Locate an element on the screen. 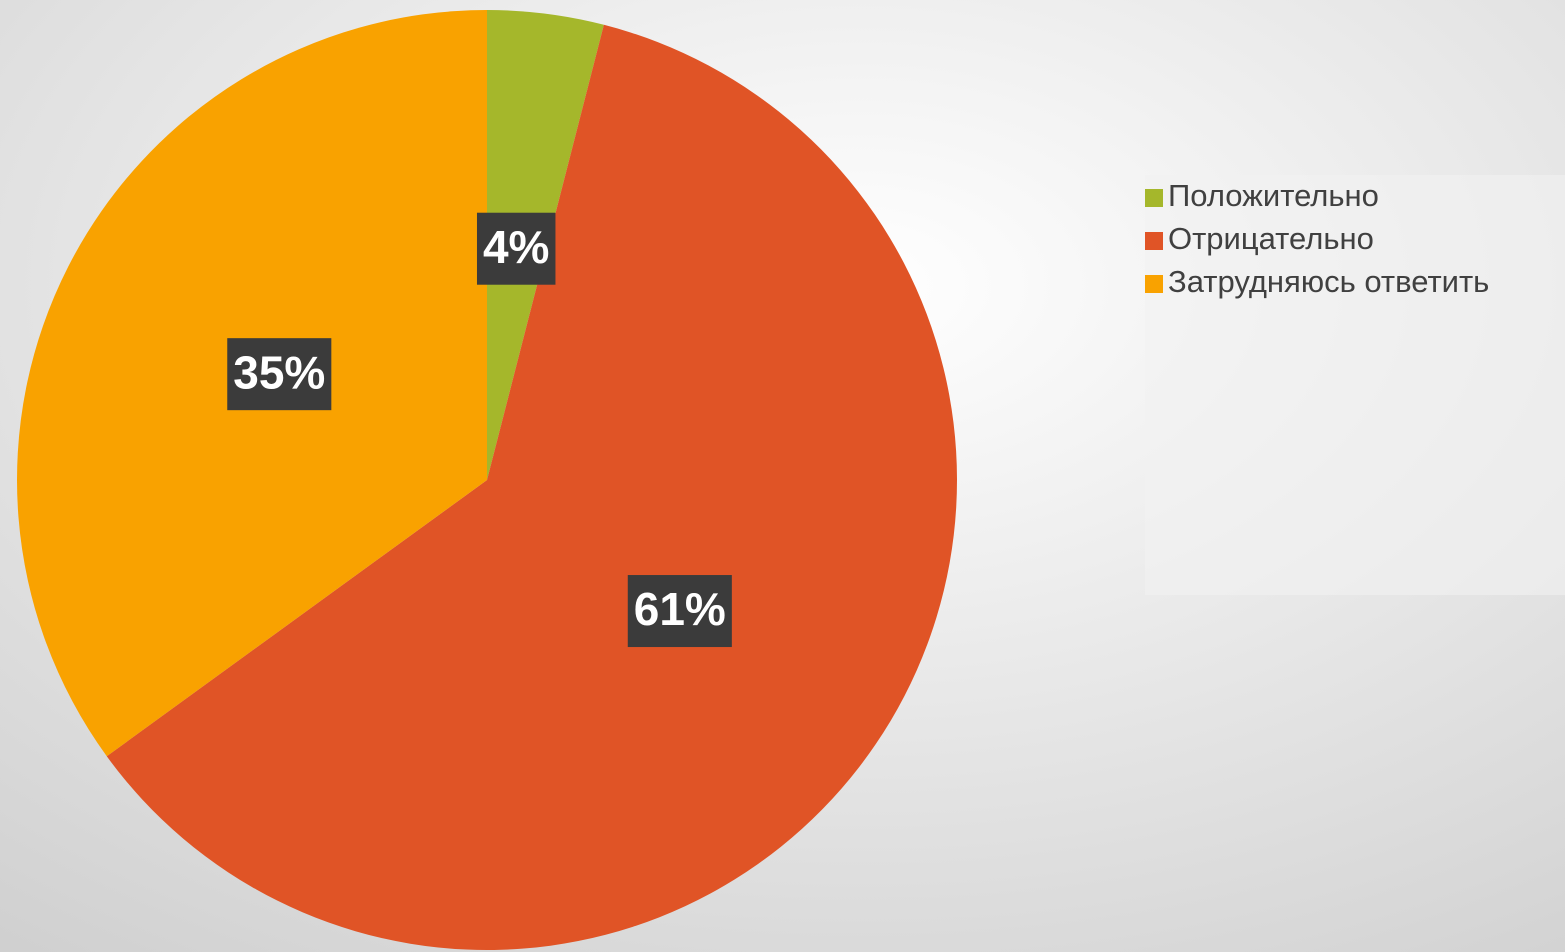  legend-label: Отрицательно is located at coordinates (1271, 238).